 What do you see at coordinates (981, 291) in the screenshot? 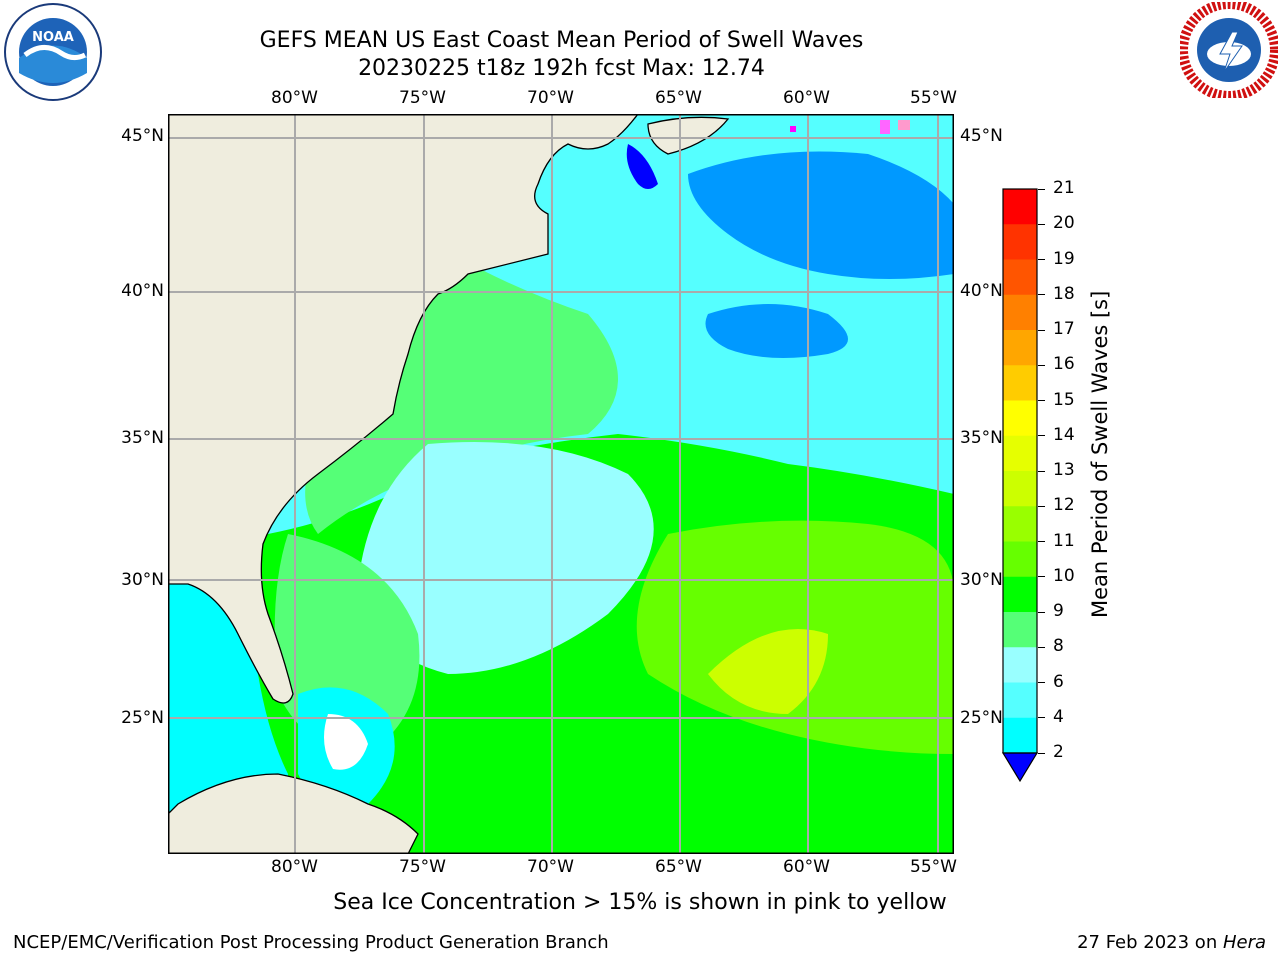
I see `lat-label-right: 40°N` at bounding box center [981, 291].